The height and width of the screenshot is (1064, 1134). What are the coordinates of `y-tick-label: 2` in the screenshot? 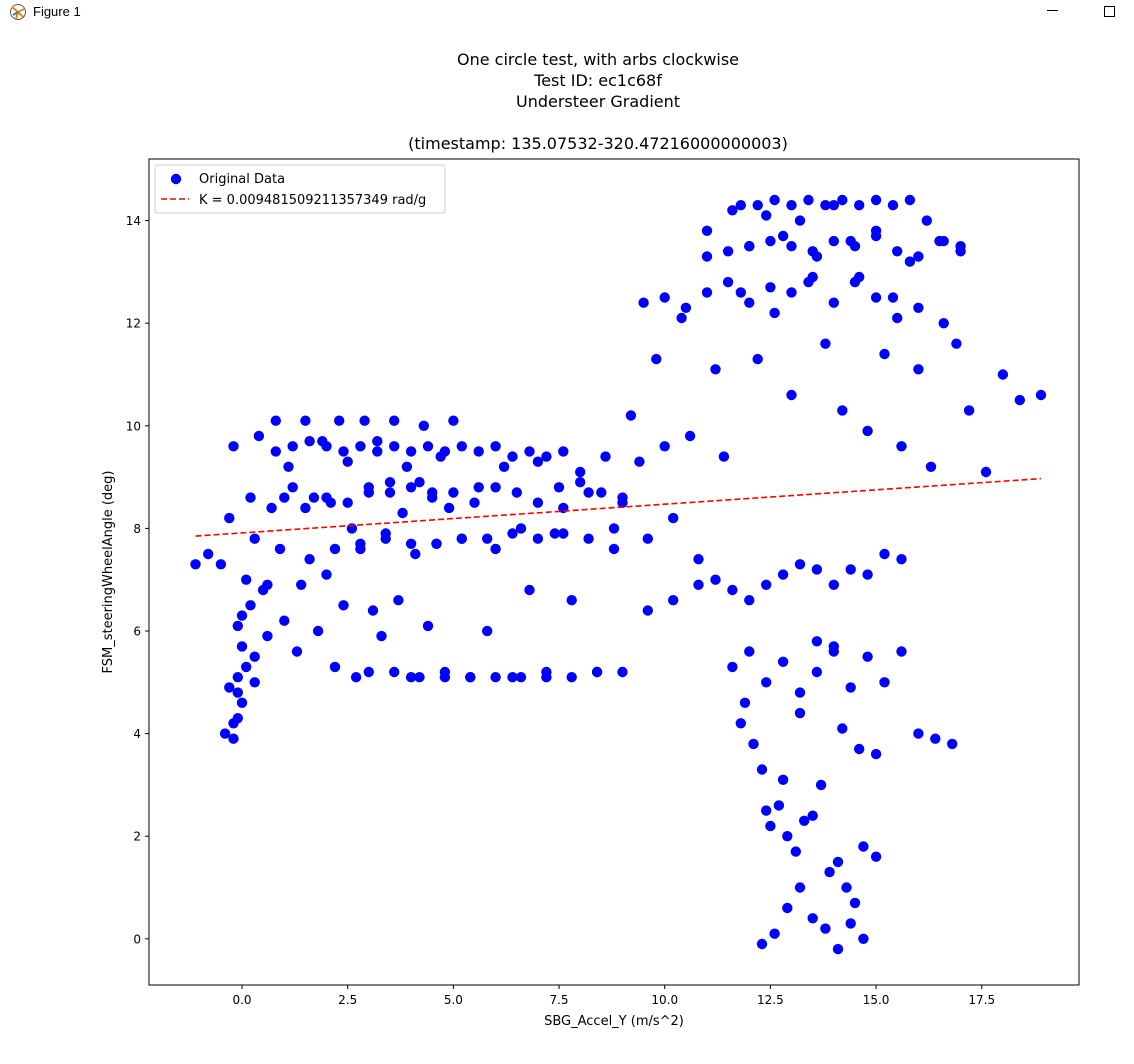 It's located at (137, 837).